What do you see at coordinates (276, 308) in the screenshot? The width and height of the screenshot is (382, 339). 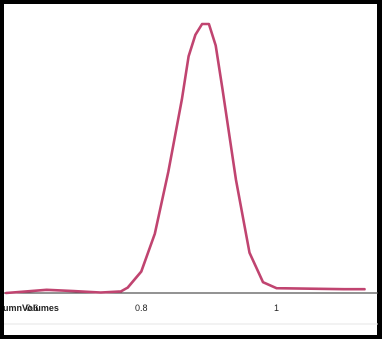 I see `x-tick-label: 1` at bounding box center [276, 308].